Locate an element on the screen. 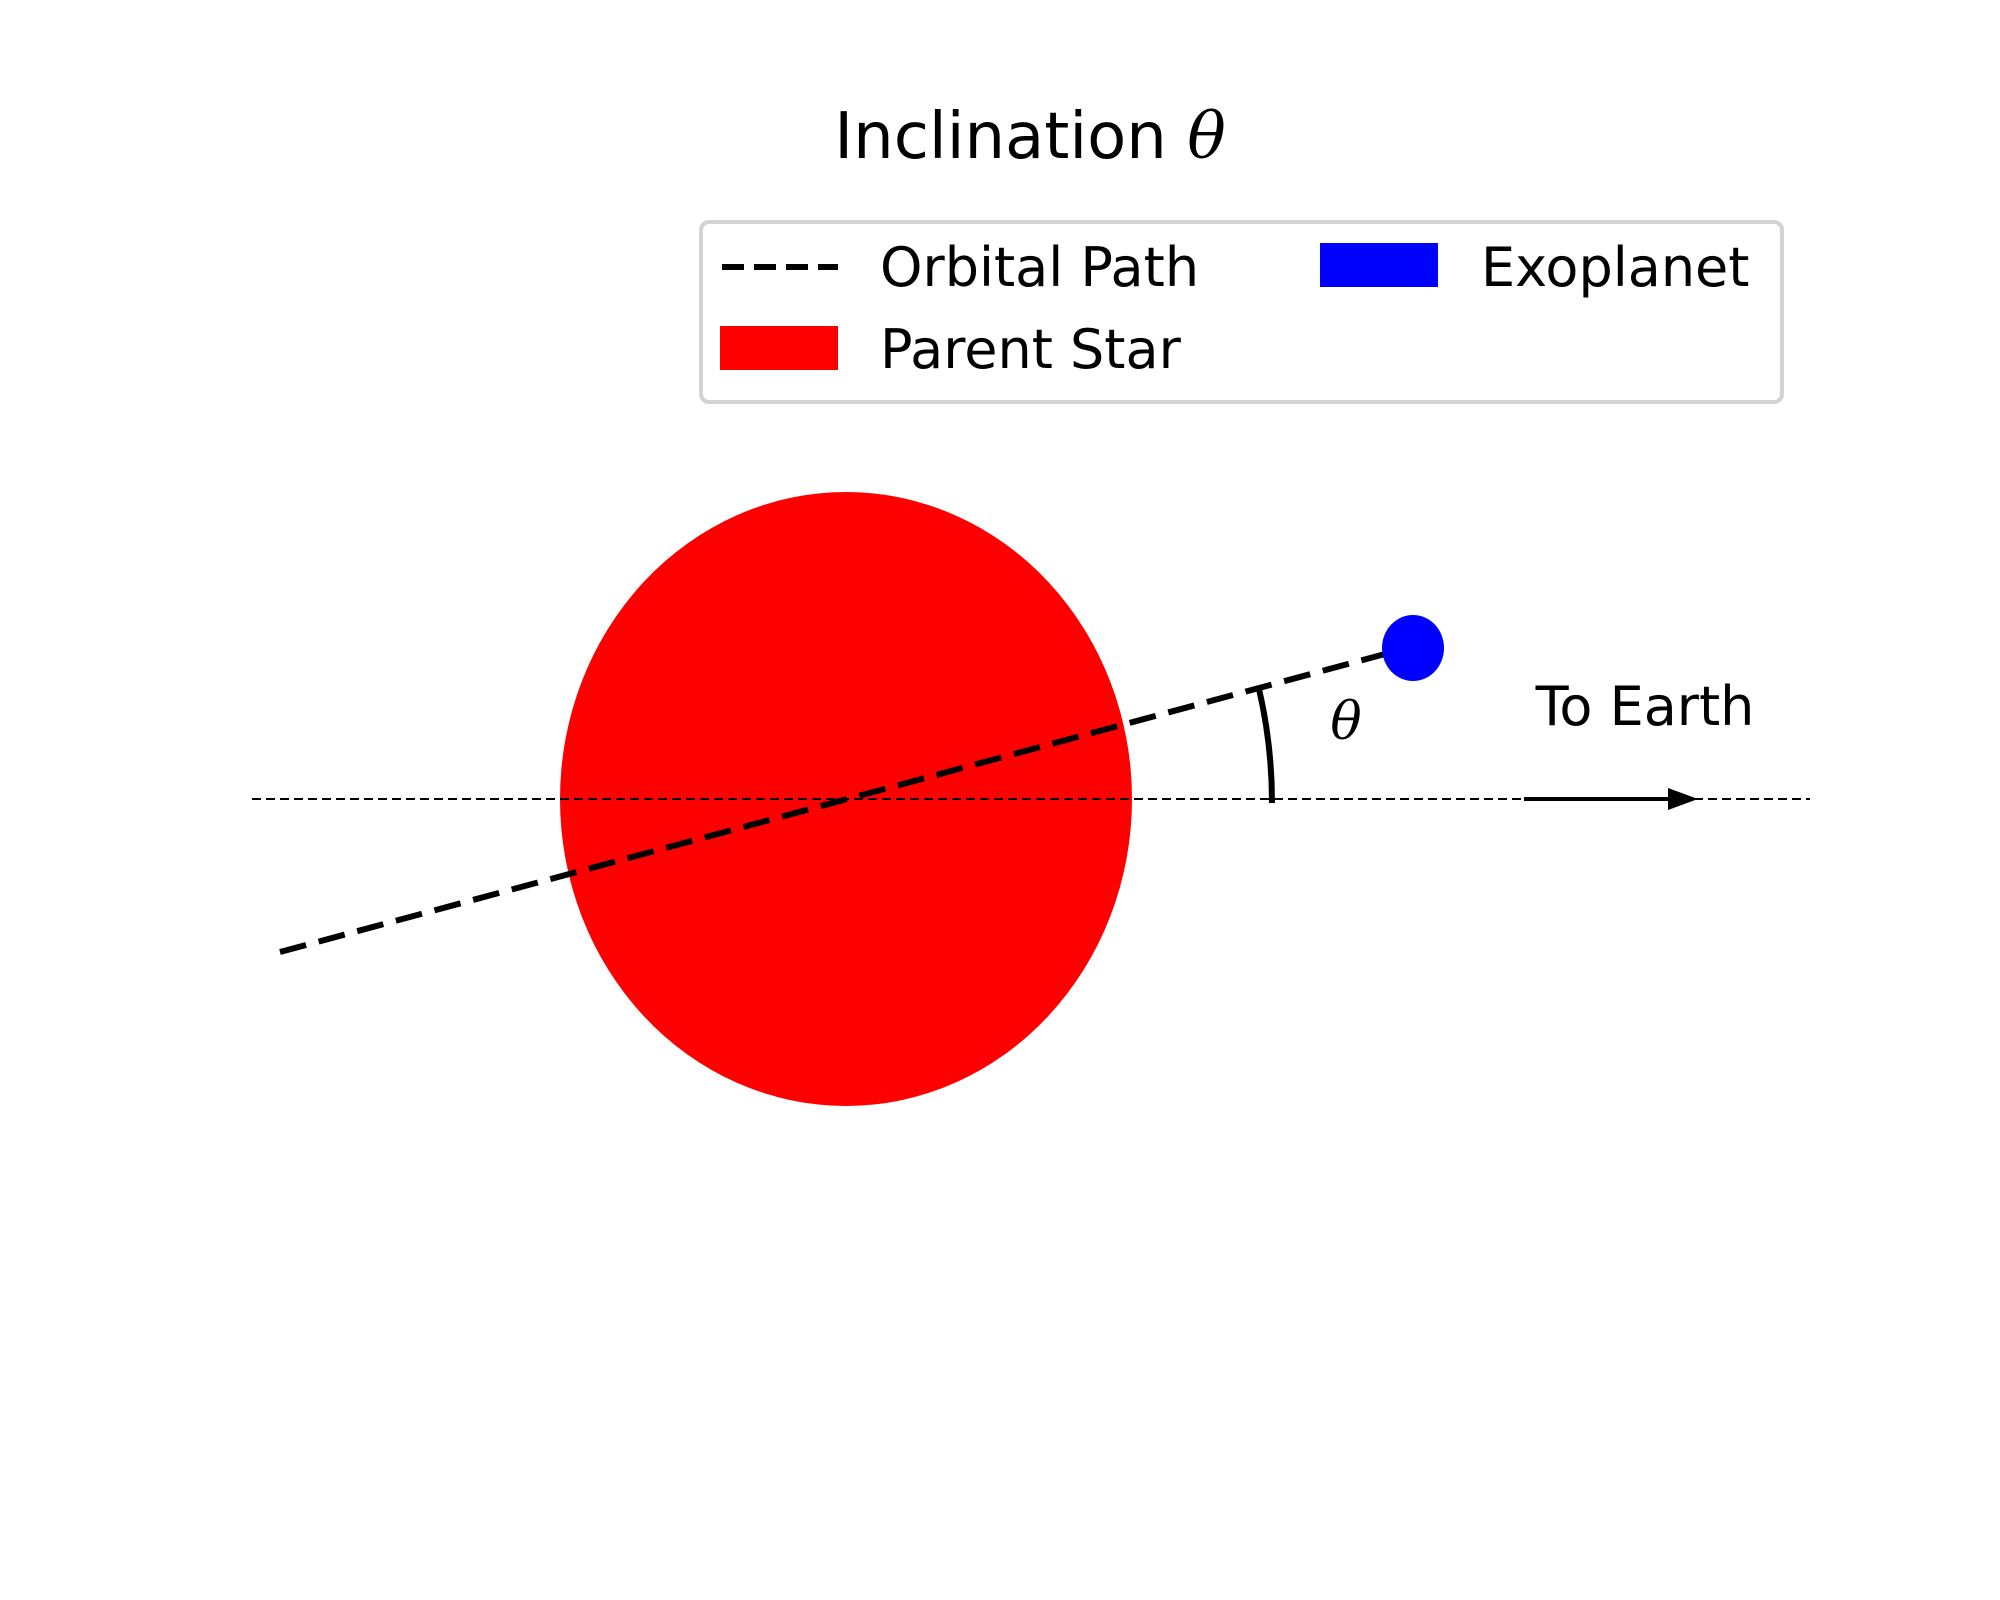  legend-label-orbital-path: Orbital Path is located at coordinates (1039, 267).